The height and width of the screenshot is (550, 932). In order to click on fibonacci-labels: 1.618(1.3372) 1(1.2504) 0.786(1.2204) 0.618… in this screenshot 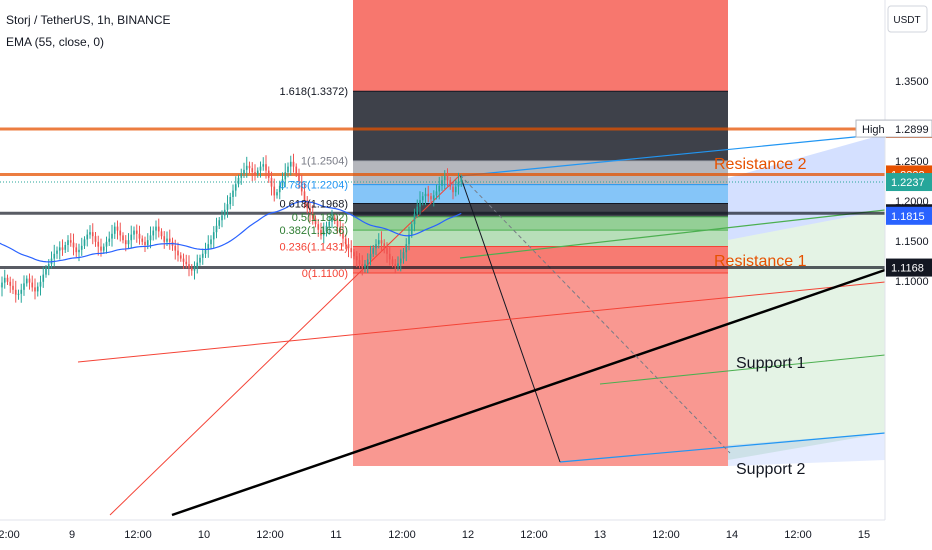, I will do `click(314, 183)`.